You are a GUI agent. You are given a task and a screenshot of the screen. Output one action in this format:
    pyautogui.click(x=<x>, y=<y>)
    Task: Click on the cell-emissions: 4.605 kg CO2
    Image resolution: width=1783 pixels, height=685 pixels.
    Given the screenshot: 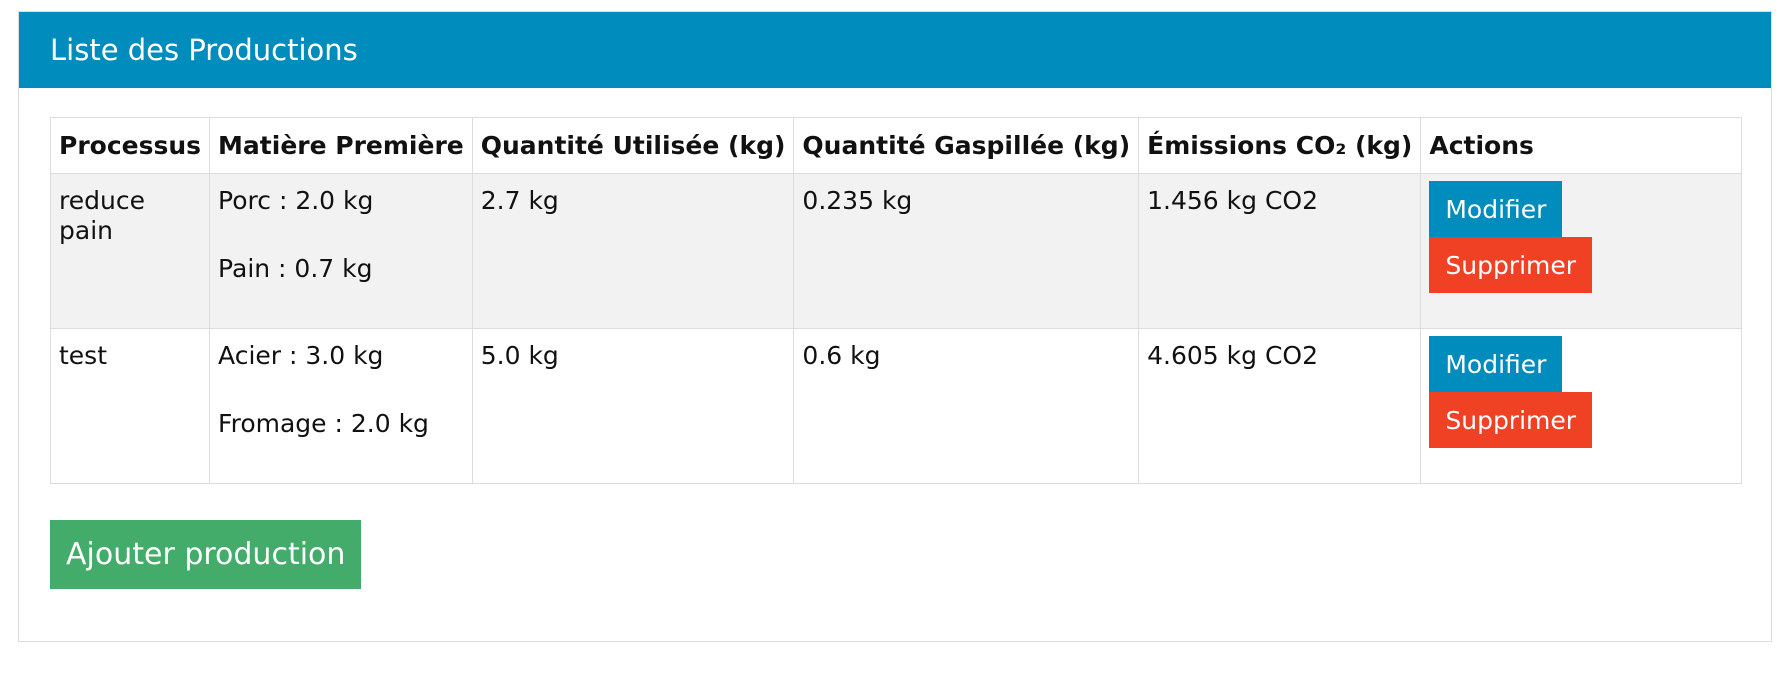 What is the action you would take?
    pyautogui.click(x=1280, y=406)
    